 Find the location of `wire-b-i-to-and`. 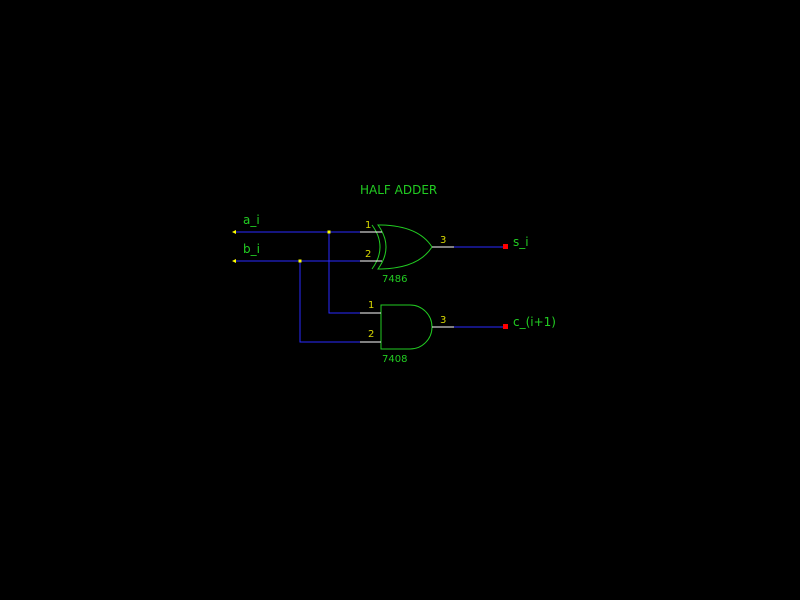

wire-b-i-to-and is located at coordinates (329, 302).